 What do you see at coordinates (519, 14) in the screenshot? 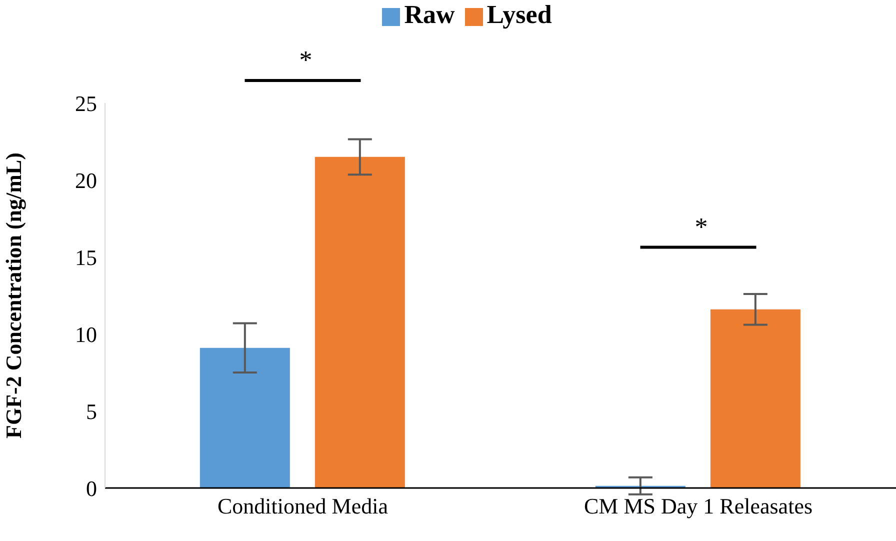
I see `legend-label: Lysed` at bounding box center [519, 14].